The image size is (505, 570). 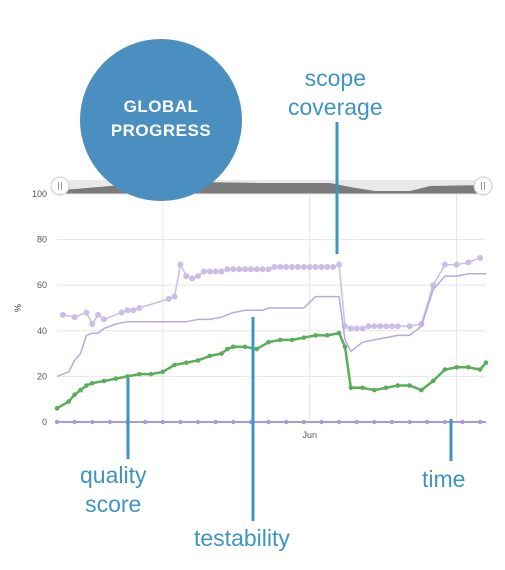 I want to click on y-tick-label: 20, so click(x=42, y=376).